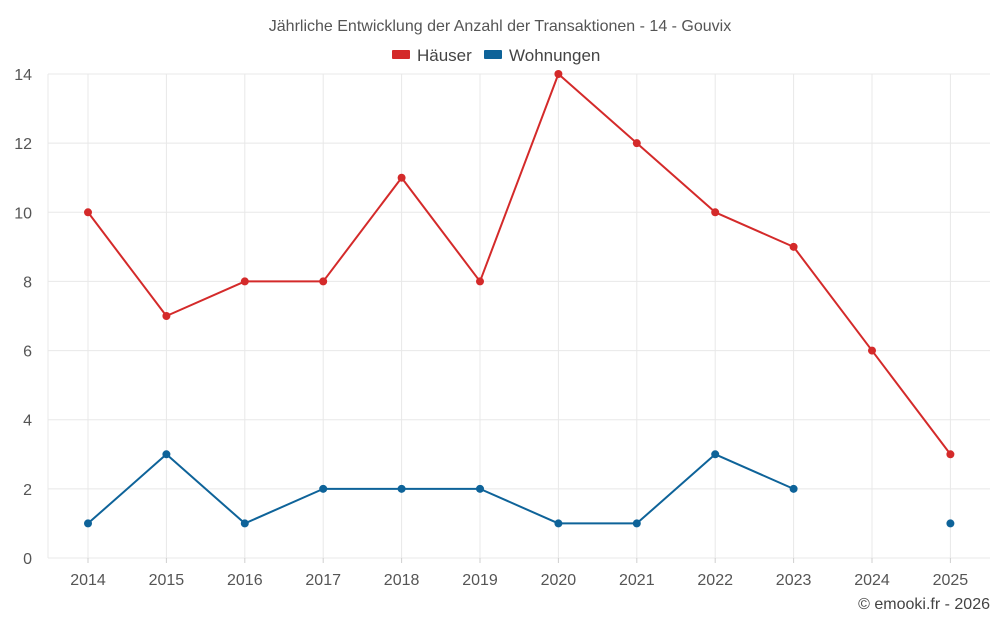 The width and height of the screenshot is (1000, 625). I want to click on x-tick-label: 2025, so click(951, 580).